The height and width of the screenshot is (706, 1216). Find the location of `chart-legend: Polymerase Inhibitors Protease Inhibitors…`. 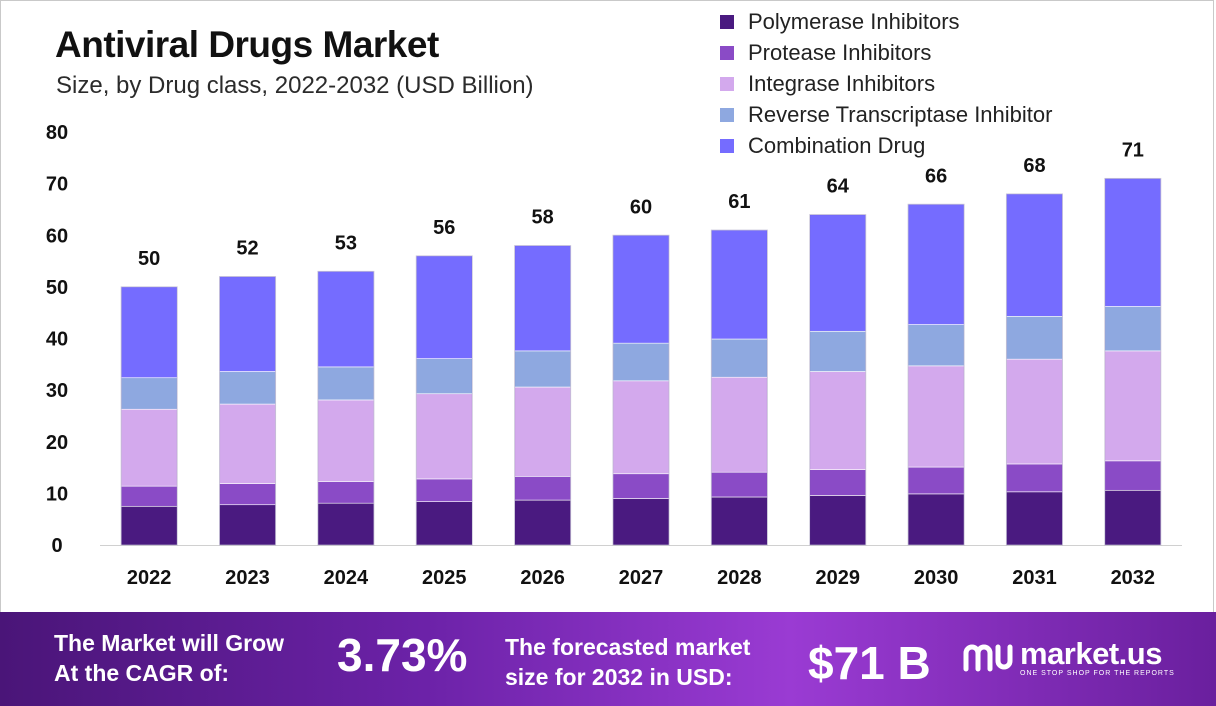

chart-legend: Polymerase Inhibitors Protease Inhibitors… is located at coordinates (886, 83).